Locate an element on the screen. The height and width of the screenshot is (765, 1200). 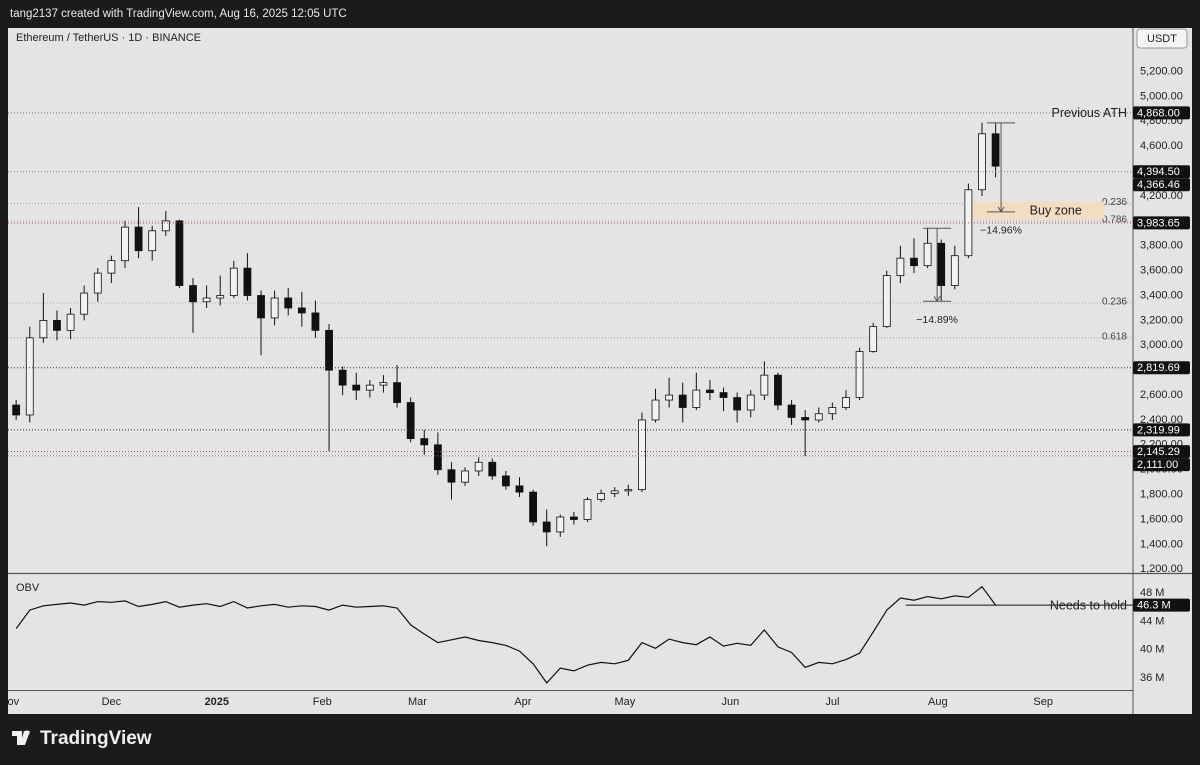
price-tag-label: 2,111.00 is located at coordinates (1157, 465).